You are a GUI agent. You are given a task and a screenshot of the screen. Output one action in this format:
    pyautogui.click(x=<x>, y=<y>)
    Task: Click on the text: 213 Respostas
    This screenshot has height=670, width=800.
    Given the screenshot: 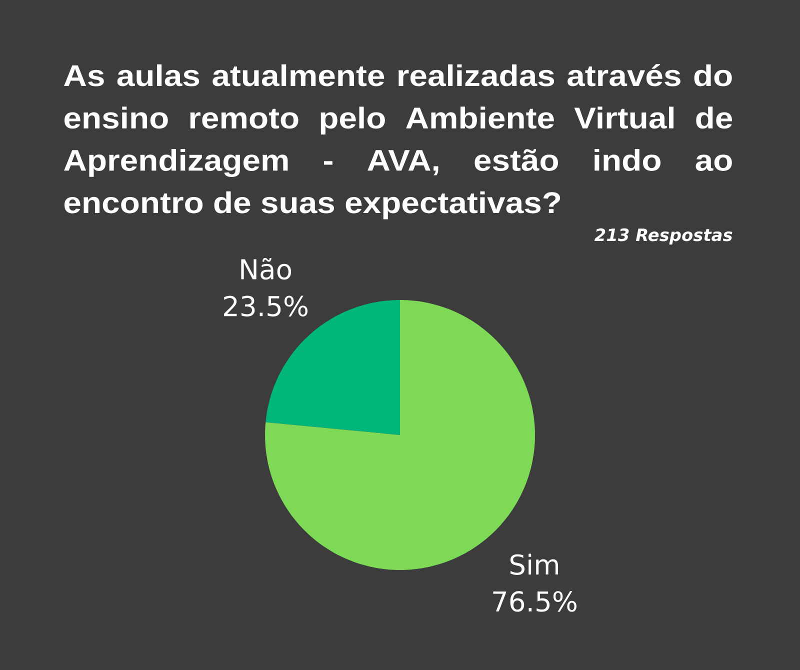 What is the action you would take?
    pyautogui.click(x=663, y=236)
    